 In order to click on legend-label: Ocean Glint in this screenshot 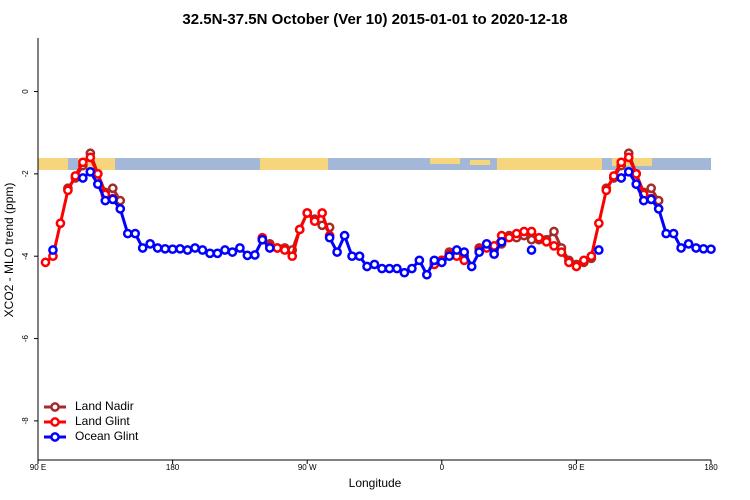, I will do `click(107, 436)`.